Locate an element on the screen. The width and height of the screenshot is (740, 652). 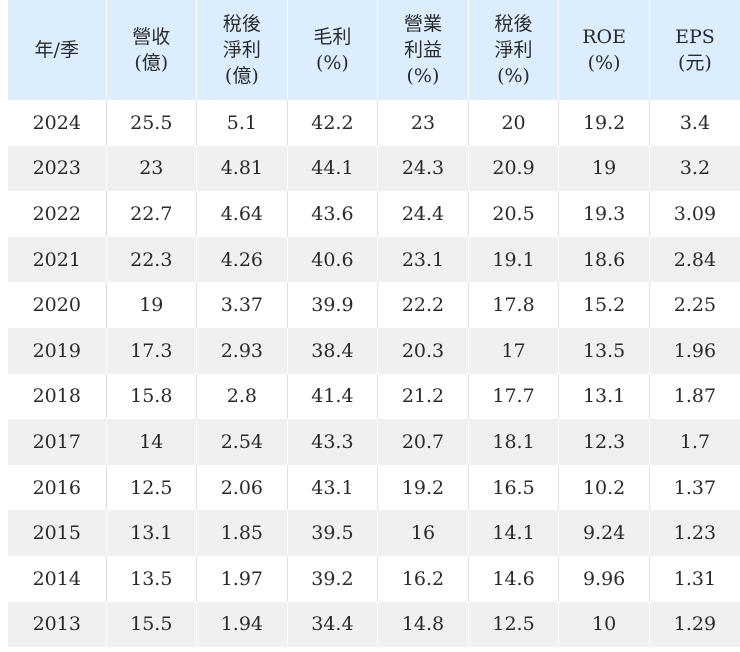
value-cell: 2.93 is located at coordinates (242, 350).